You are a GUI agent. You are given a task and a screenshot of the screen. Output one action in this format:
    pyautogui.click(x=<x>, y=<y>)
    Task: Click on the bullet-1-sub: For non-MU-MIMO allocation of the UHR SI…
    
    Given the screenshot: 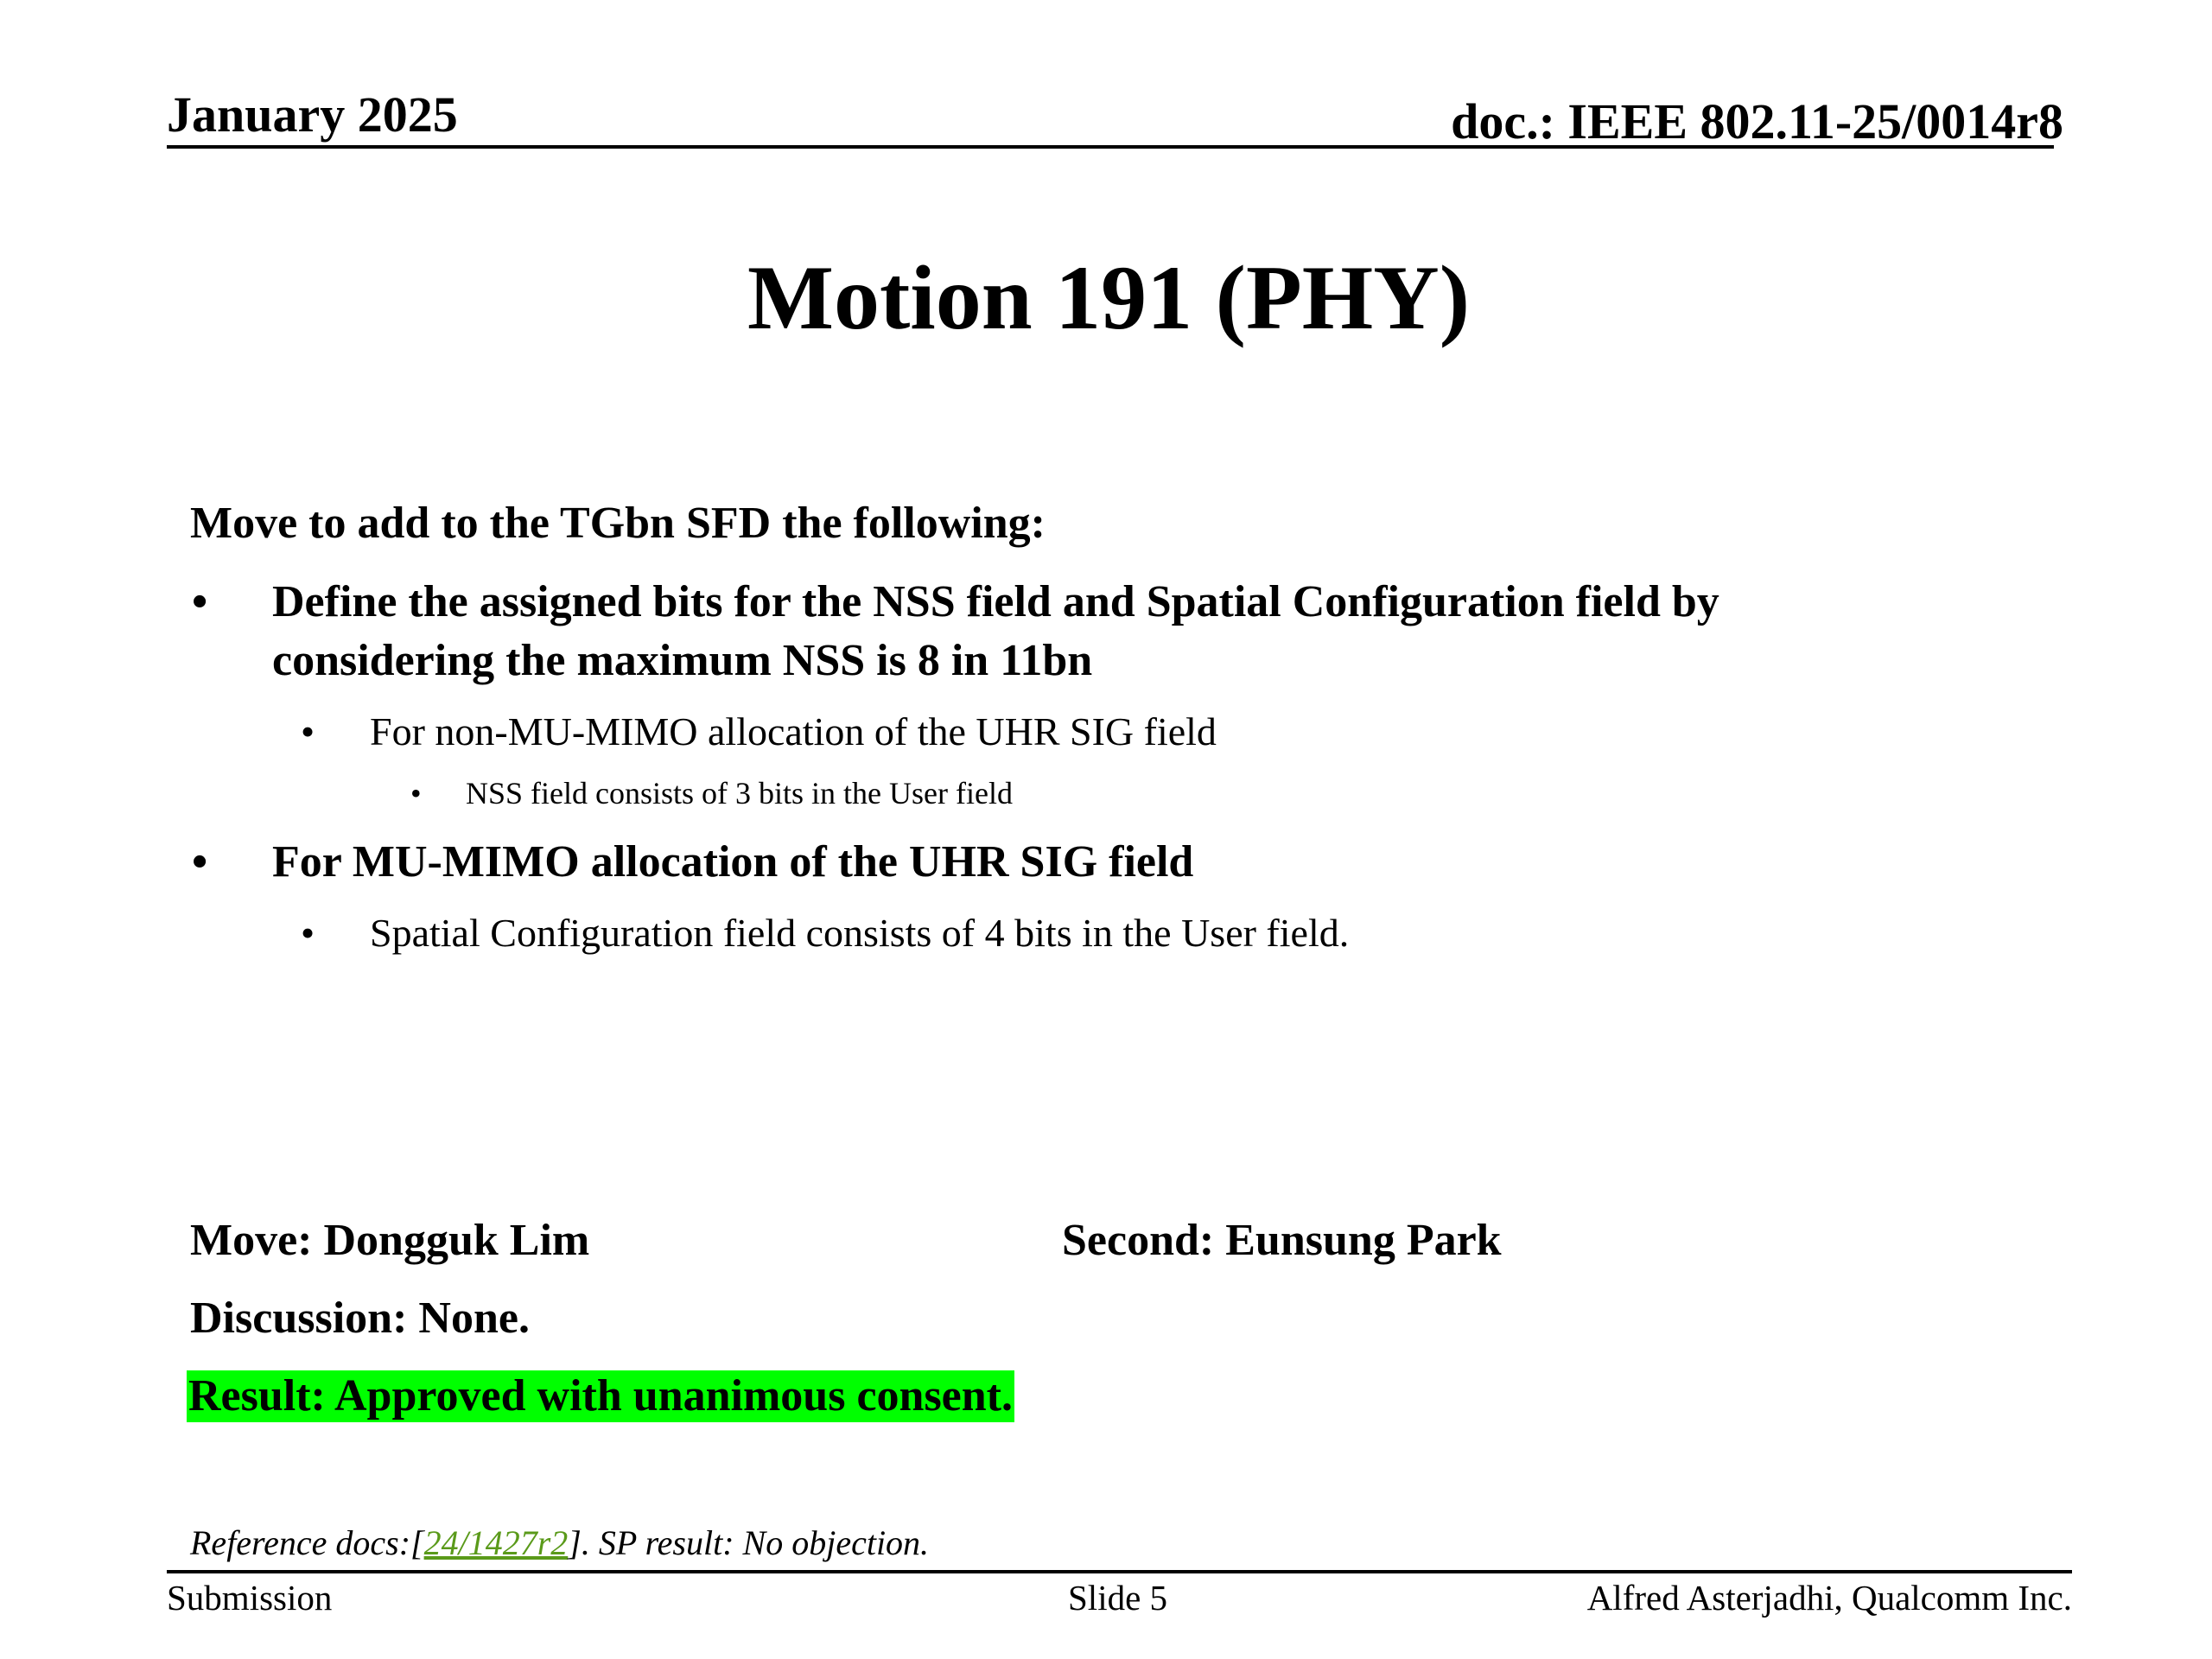 What is the action you would take?
    pyautogui.click(x=793, y=731)
    